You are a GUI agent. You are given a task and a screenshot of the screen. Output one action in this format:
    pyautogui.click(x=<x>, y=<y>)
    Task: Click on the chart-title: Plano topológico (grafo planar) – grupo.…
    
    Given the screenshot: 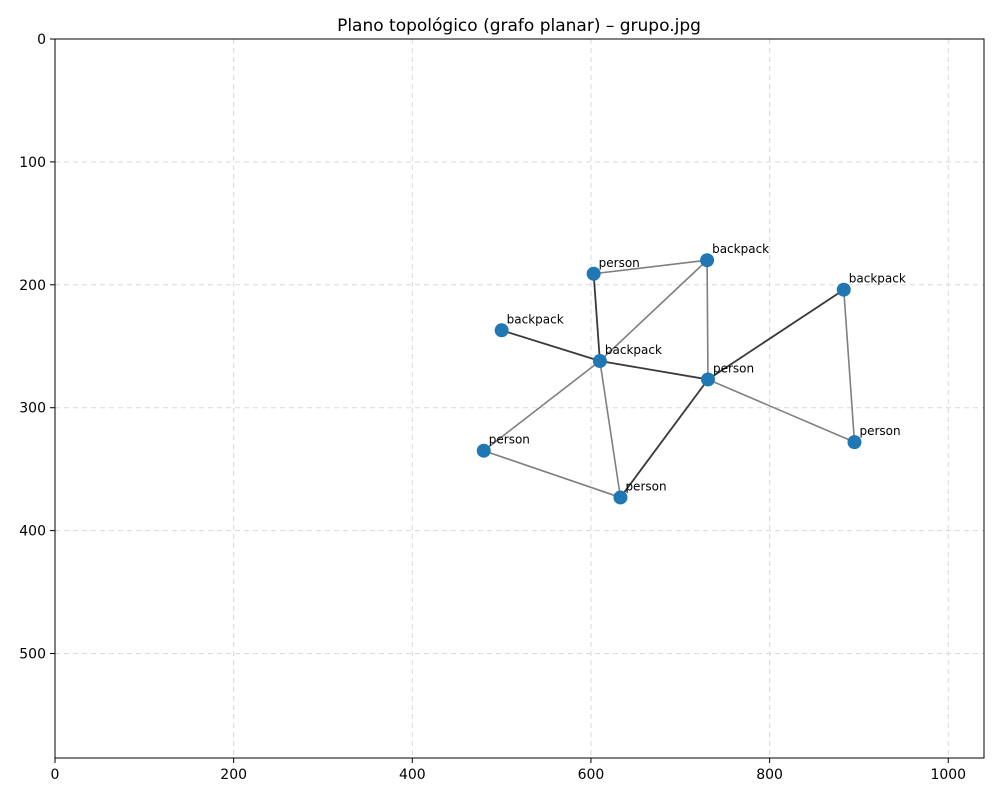 What is the action you would take?
    pyautogui.click(x=519, y=26)
    